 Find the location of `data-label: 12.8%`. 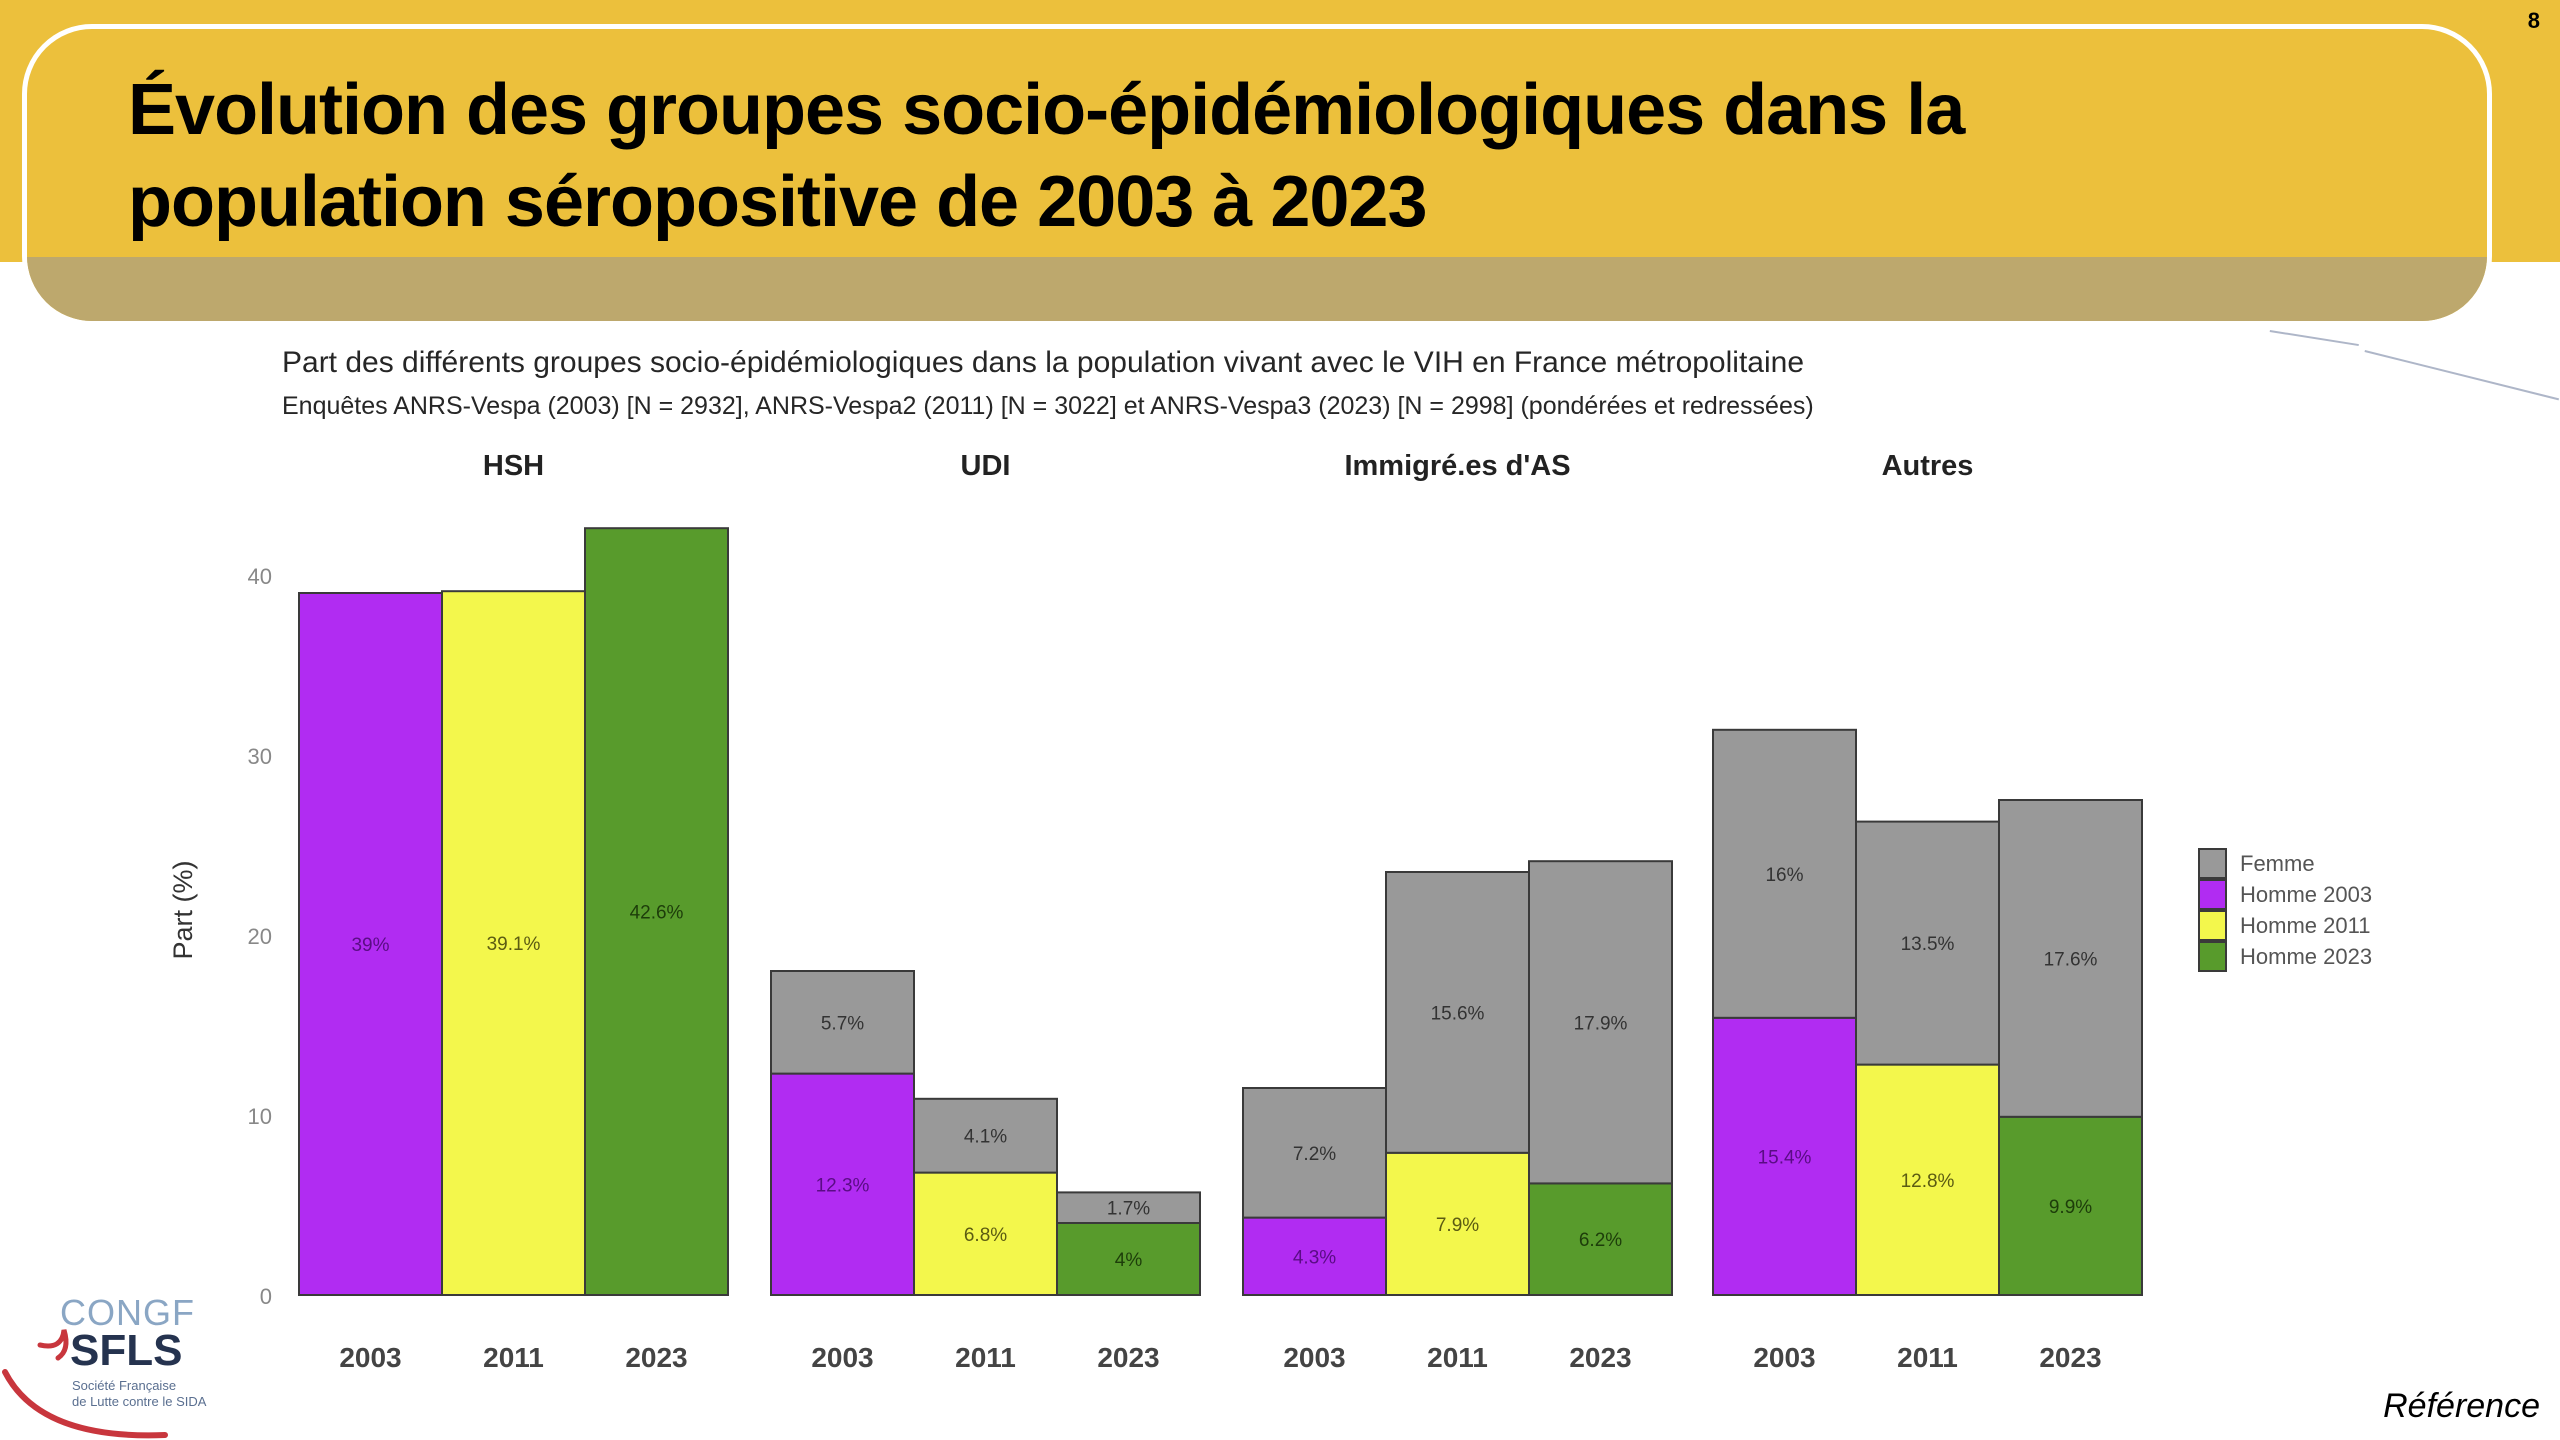

data-label: 12.8% is located at coordinates (1928, 1181).